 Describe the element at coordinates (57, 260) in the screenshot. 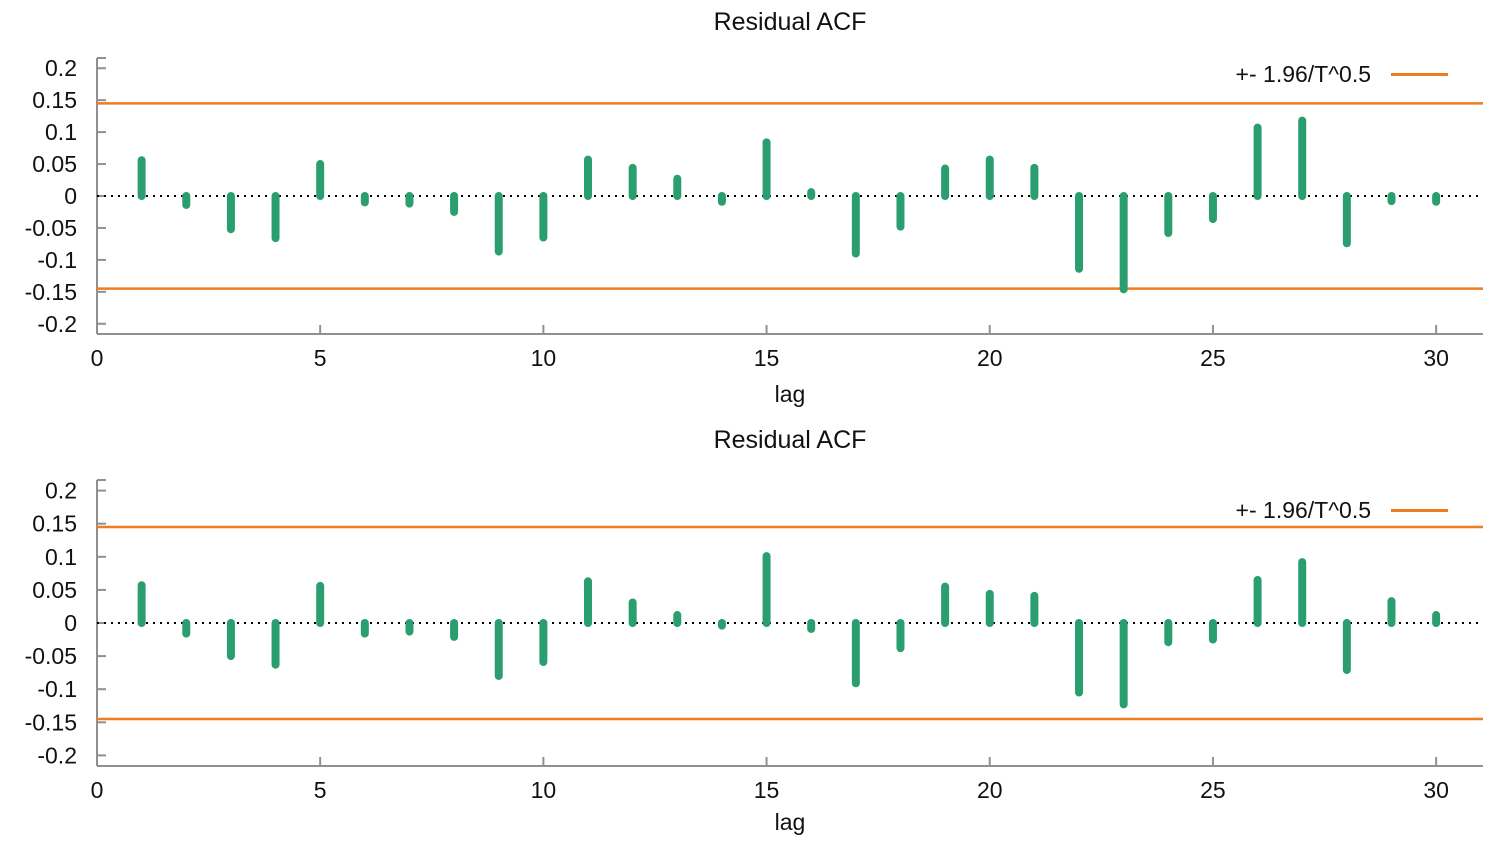

I see `chart1-y-tick-label: -0.1` at that location.